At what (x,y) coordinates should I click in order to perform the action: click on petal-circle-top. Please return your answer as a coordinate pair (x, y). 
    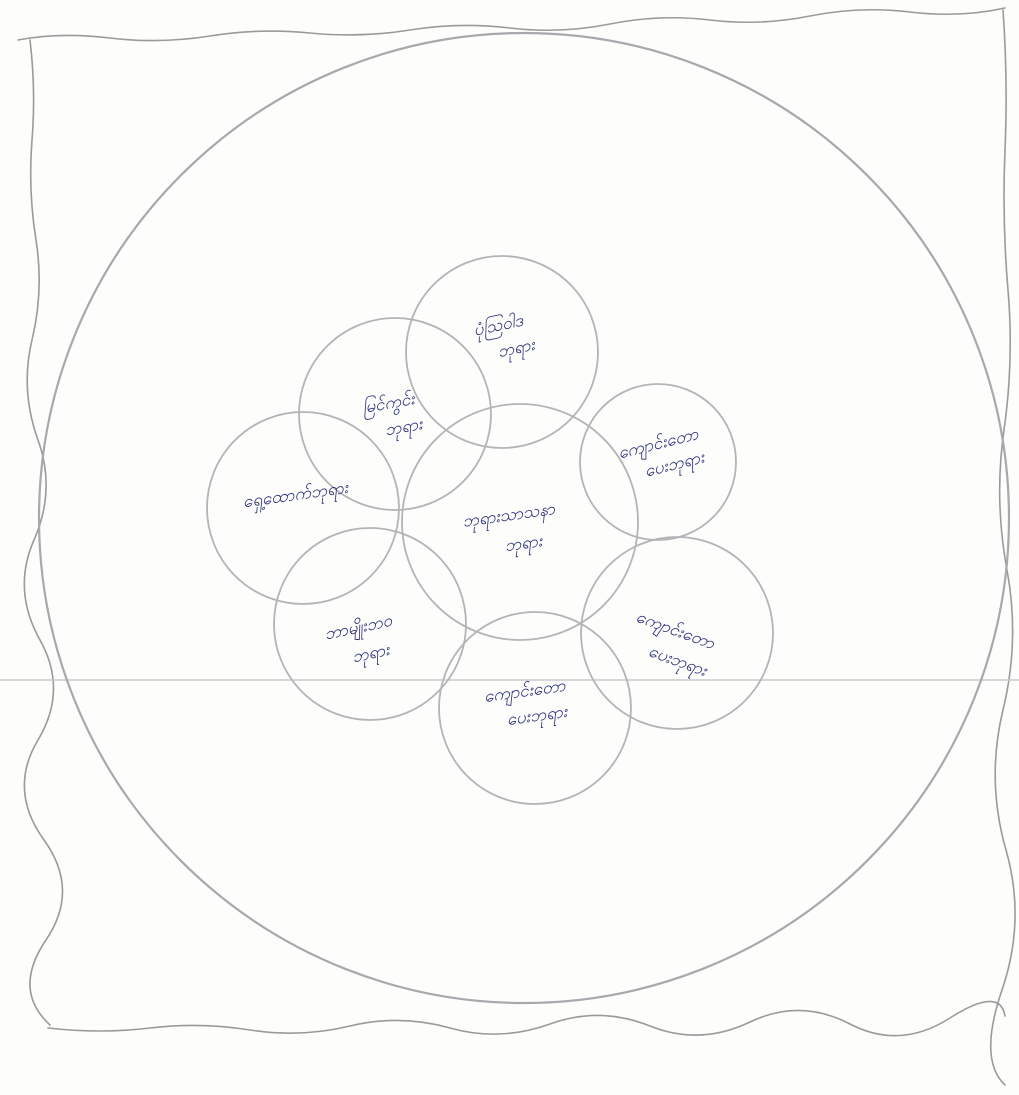
    Looking at the image, I should click on (502, 352).